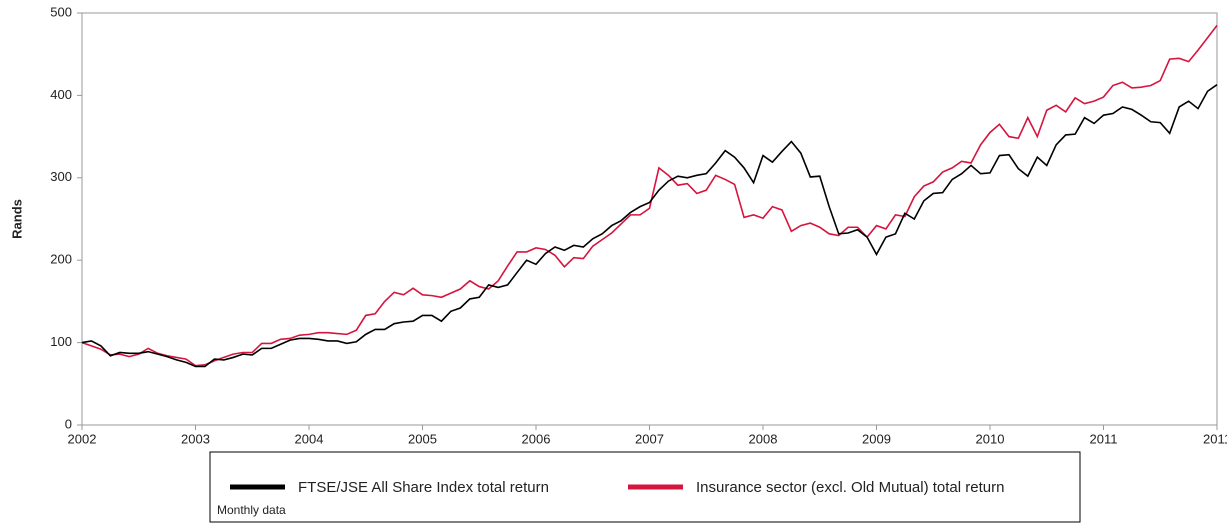 This screenshot has height=524, width=1227. I want to click on x-tick-label: 2008, so click(763, 438).